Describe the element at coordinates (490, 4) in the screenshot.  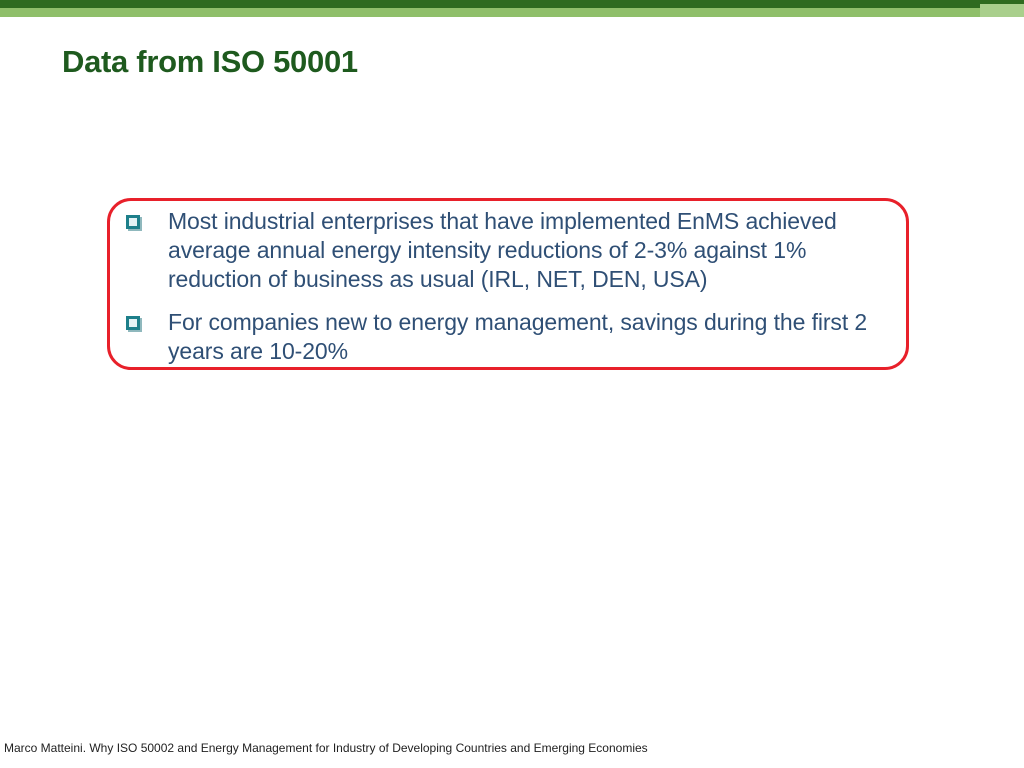
I see `header-bar-dark` at that location.